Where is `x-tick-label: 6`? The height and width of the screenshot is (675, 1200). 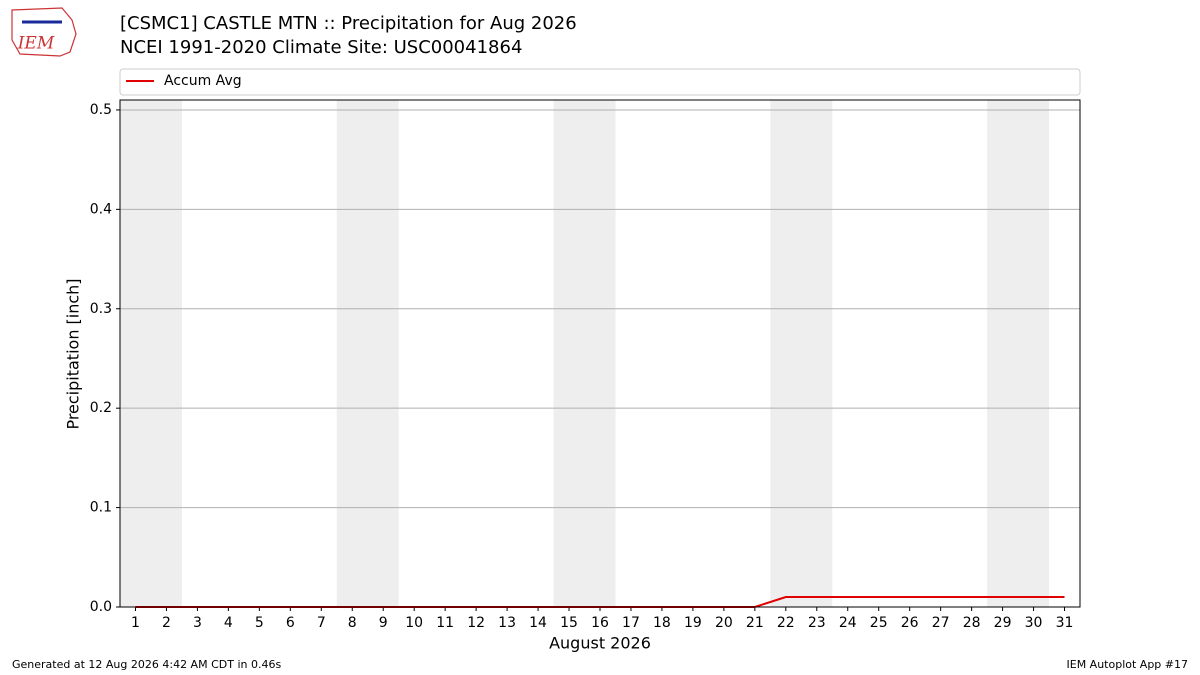 x-tick-label: 6 is located at coordinates (290, 623).